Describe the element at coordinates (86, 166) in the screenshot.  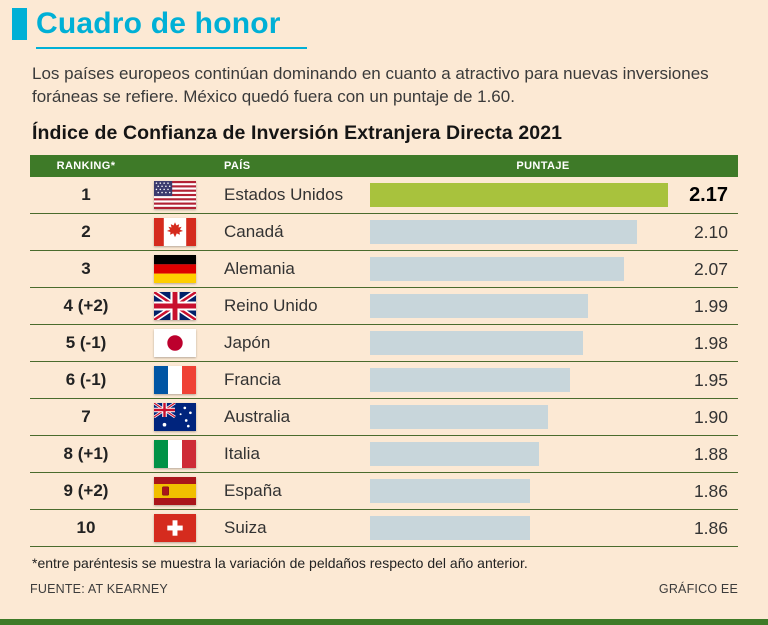
I see `header-ranking: RANKING*` at that location.